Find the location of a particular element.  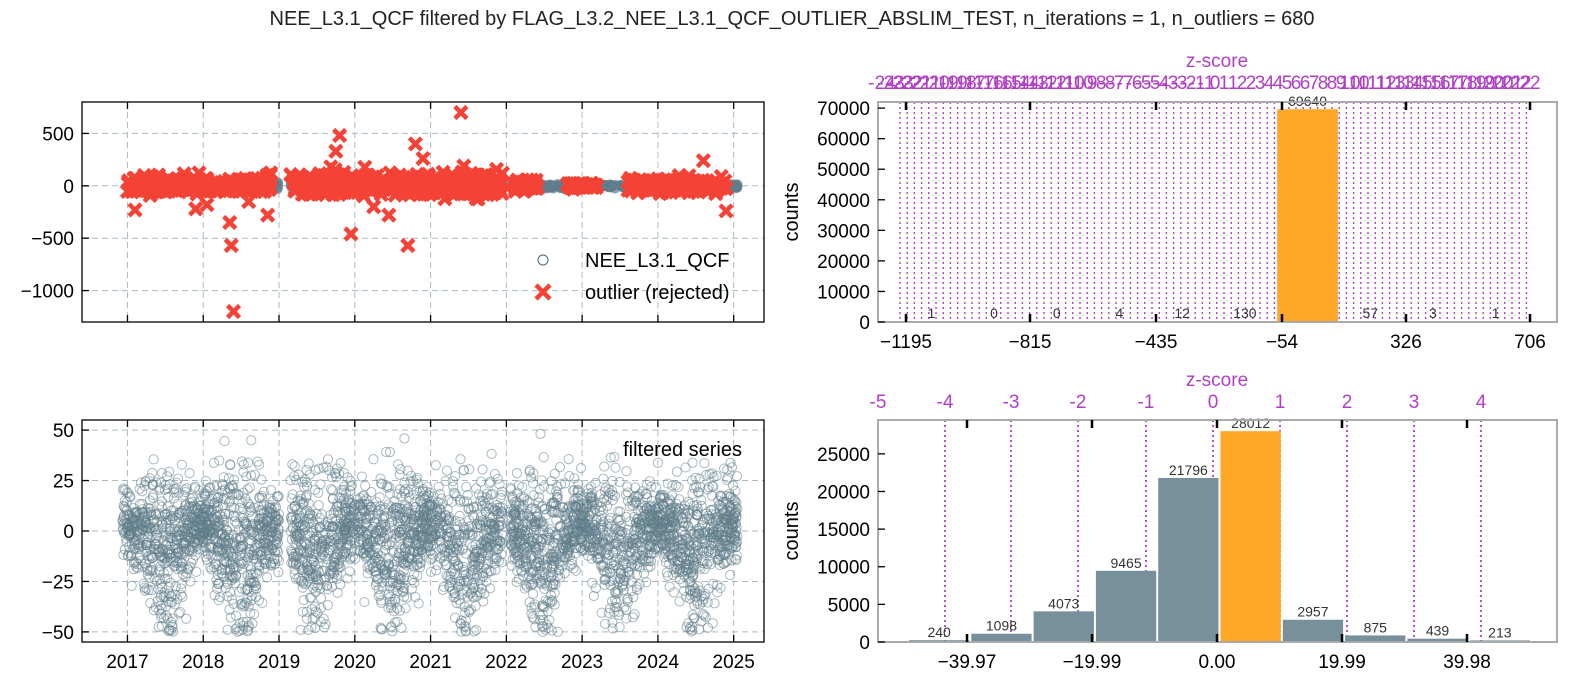

y-axis-label: counts is located at coordinates (792, 212).